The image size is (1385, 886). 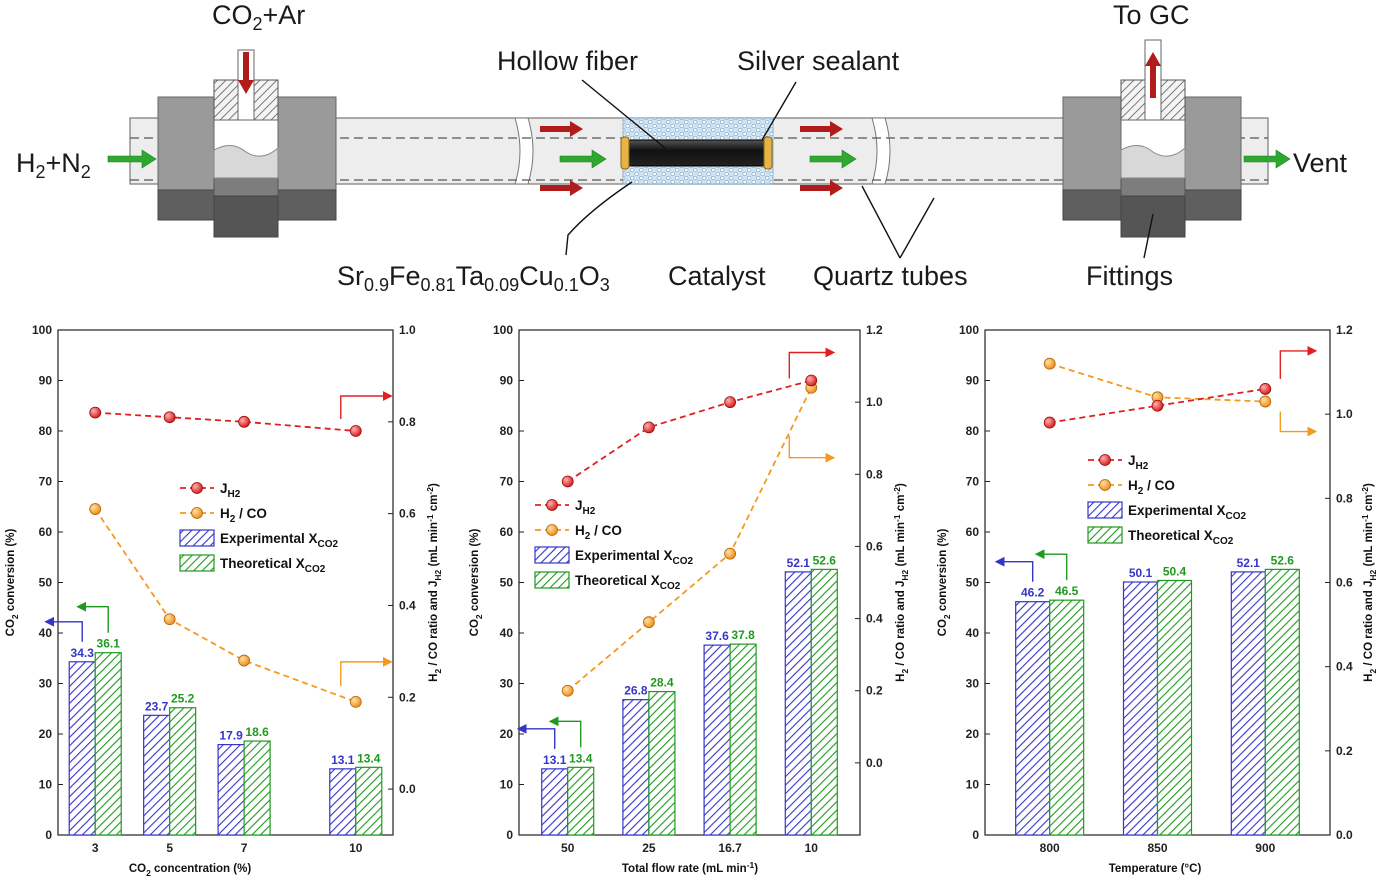 What do you see at coordinates (109, 644) in the screenshot?
I see `data-label-theoretical: 36.1` at bounding box center [109, 644].